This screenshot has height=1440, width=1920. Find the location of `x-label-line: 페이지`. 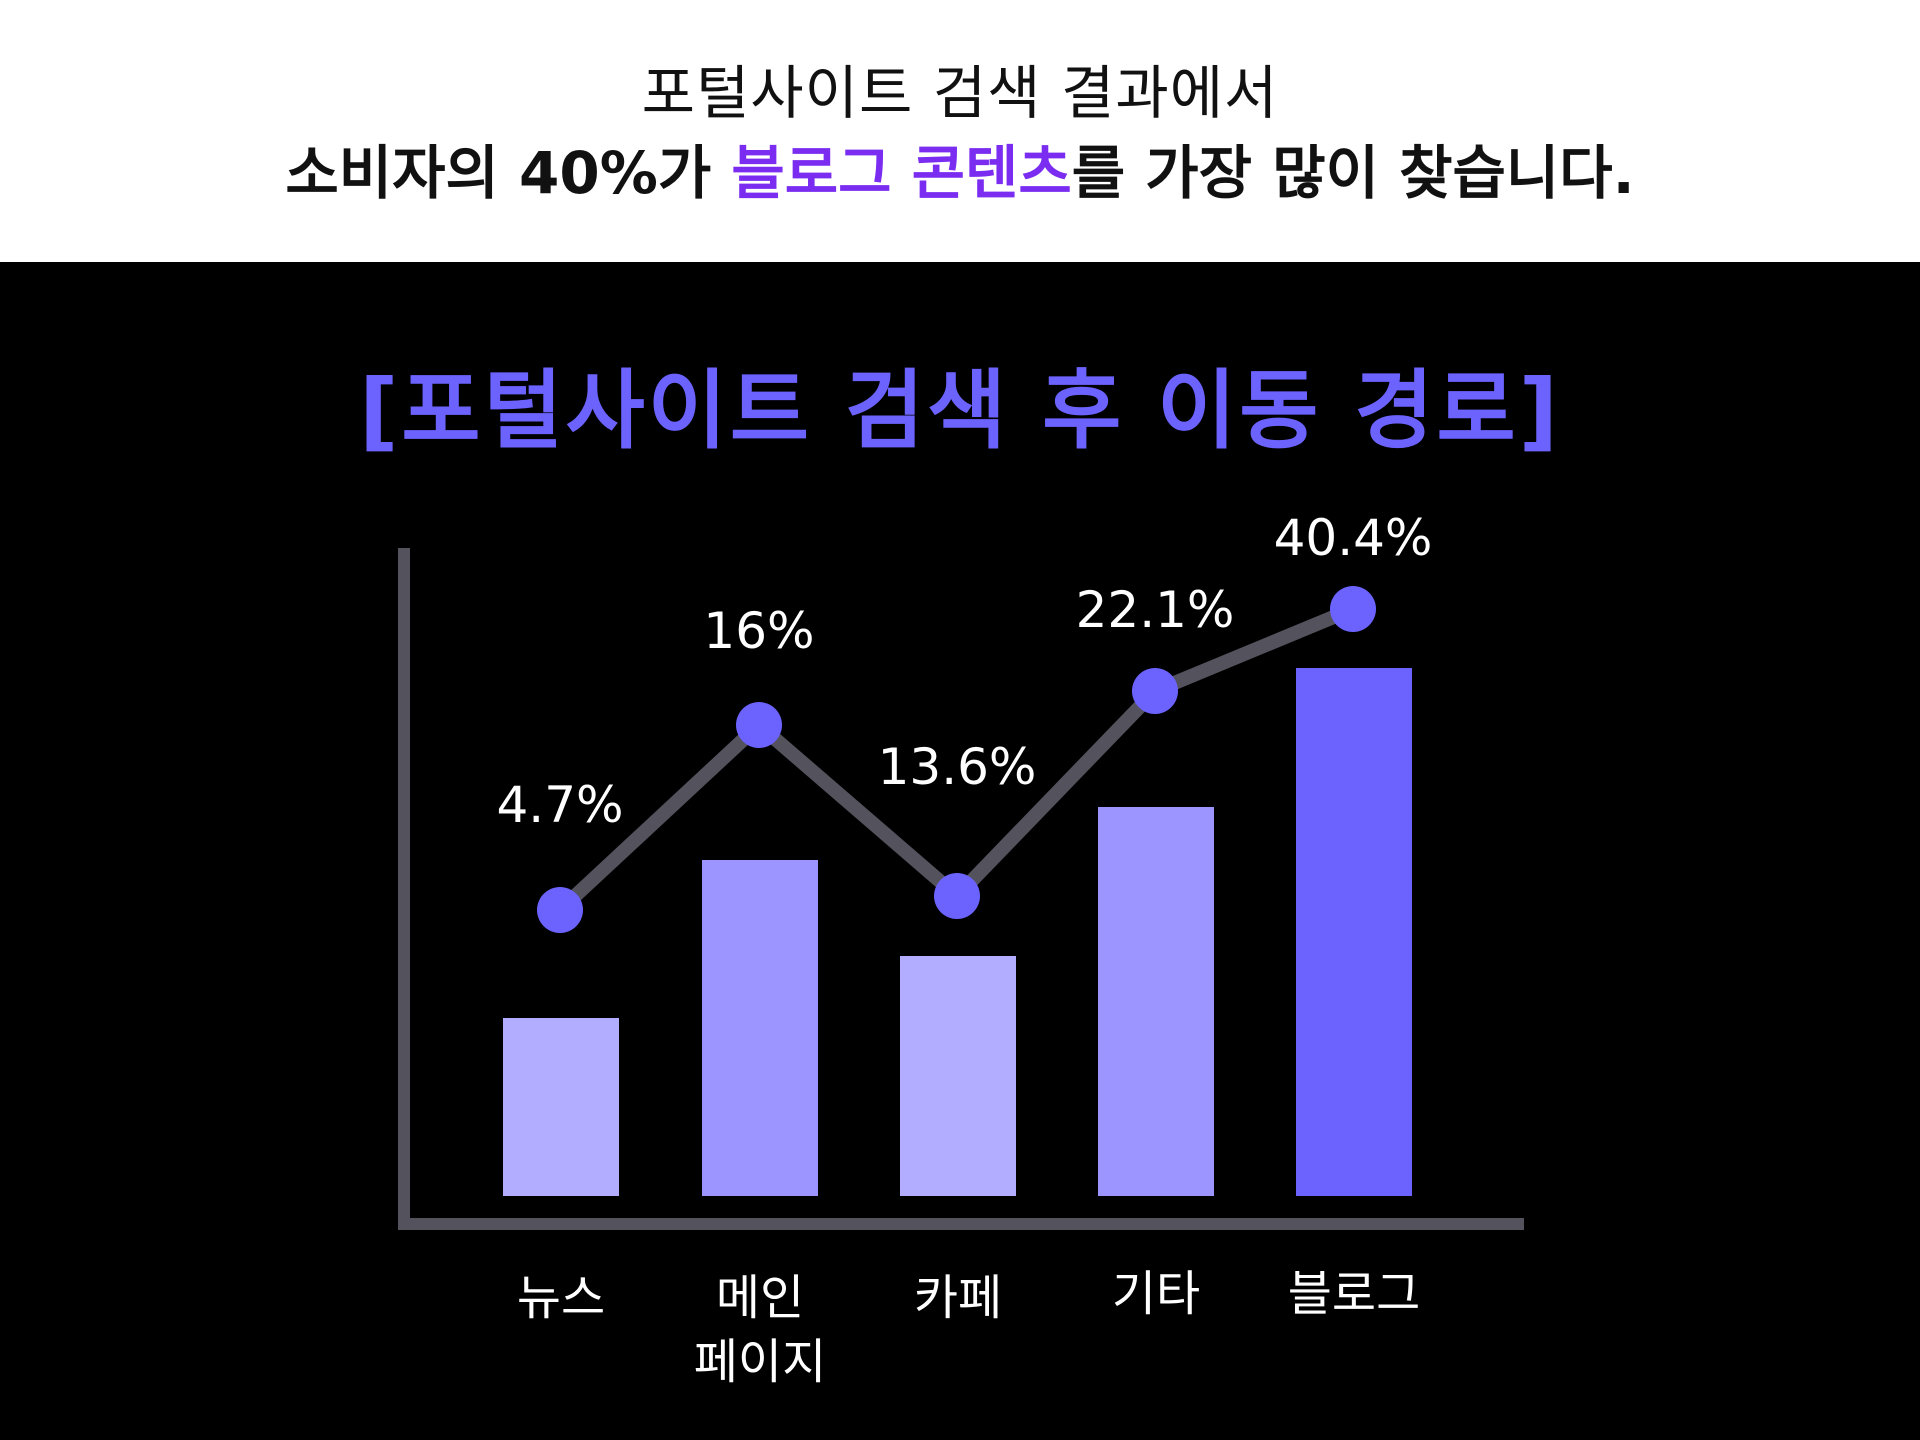

x-label-line: 페이지 is located at coordinates (760, 1362).